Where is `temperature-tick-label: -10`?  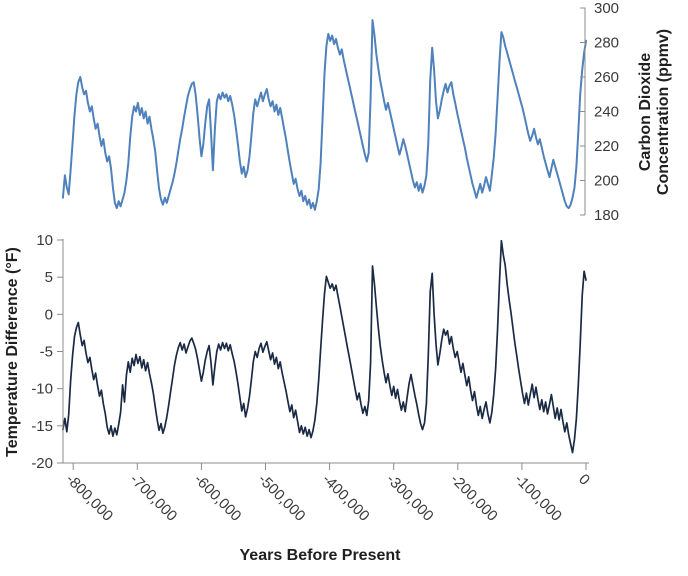
temperature-tick-label: -10 is located at coordinates (42, 389).